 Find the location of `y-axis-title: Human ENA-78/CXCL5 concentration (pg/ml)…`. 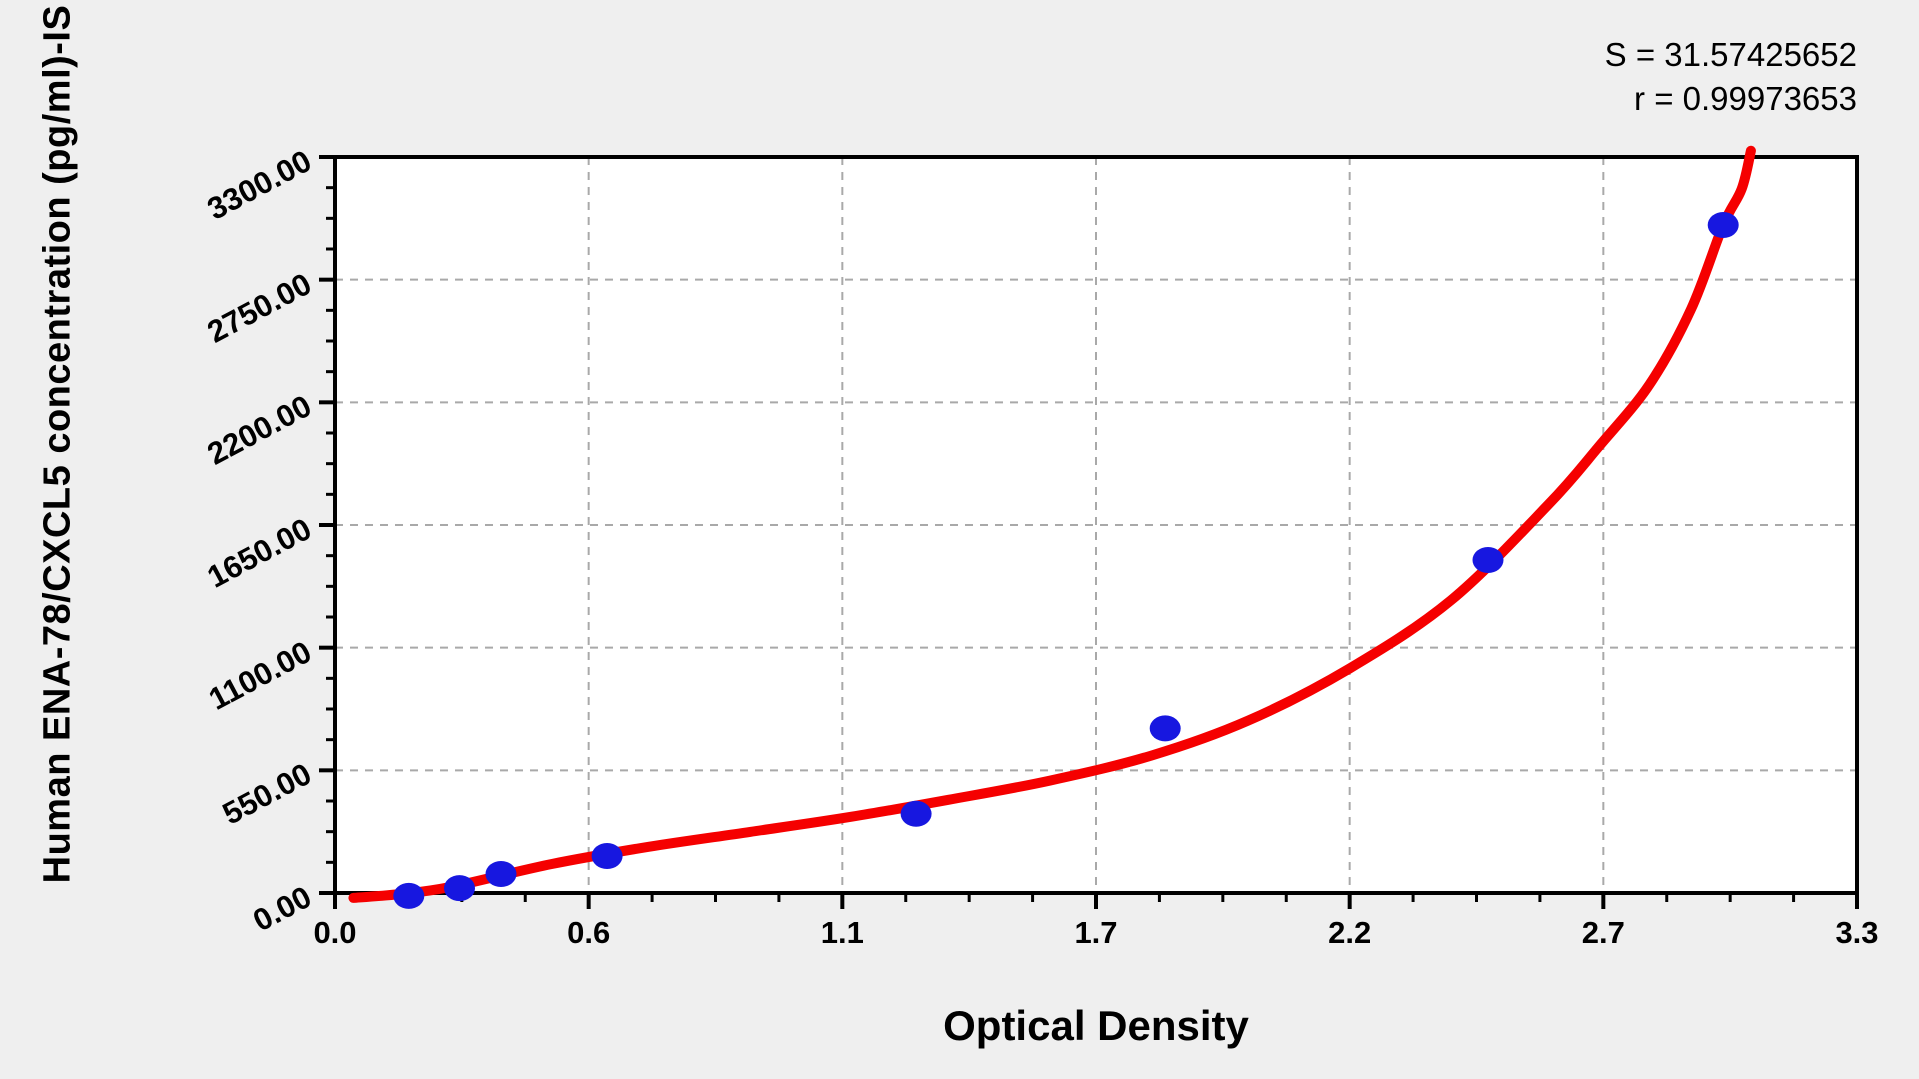

y-axis-title: Human ENA-78/CXCL5 concentration (pg/ml)… is located at coordinates (57, 444).